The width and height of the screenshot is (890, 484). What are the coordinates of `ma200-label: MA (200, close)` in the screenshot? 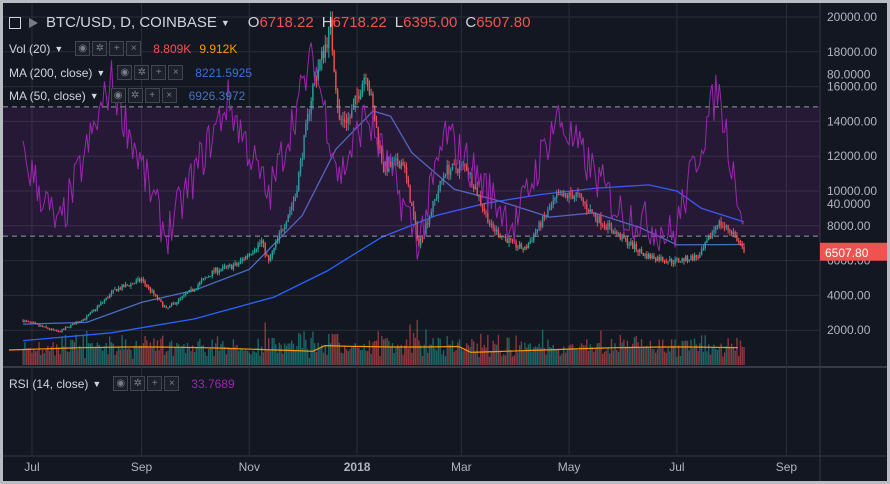 It's located at (51, 72).